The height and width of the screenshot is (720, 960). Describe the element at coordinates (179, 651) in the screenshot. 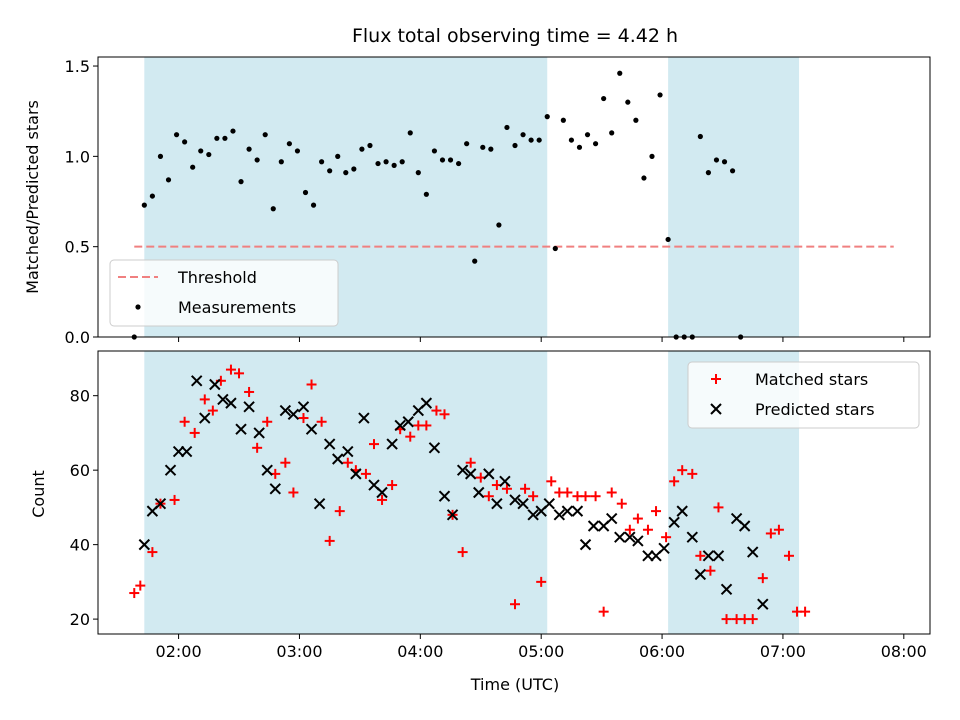

I see `x-tick-label: 02:00` at that location.